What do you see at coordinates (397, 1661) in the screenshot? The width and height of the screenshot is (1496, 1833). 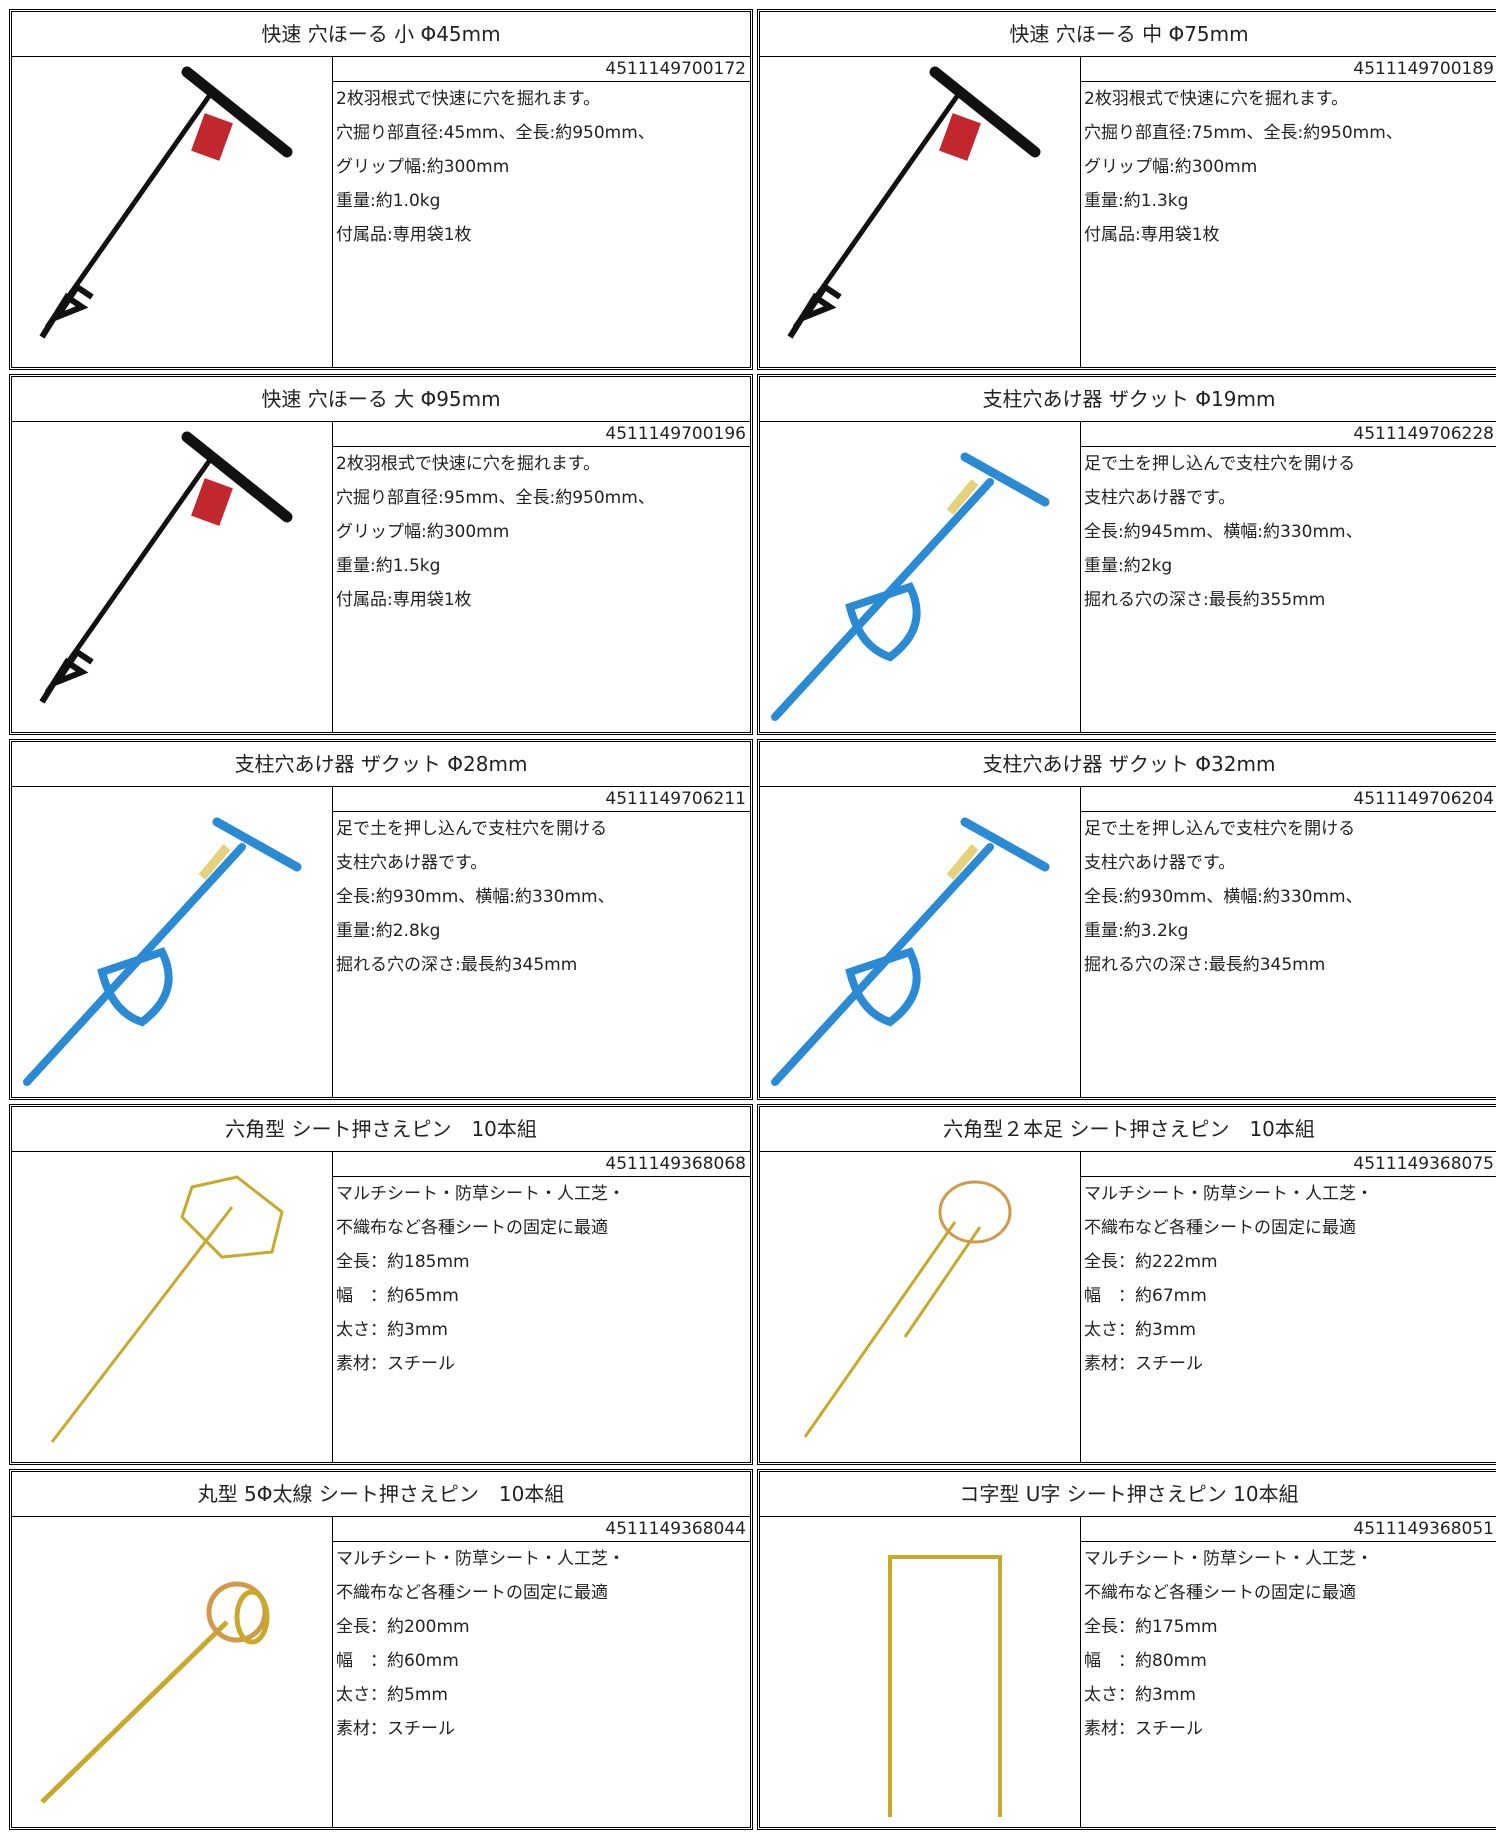 I see `description-line: 幅 ：約60mm` at bounding box center [397, 1661].